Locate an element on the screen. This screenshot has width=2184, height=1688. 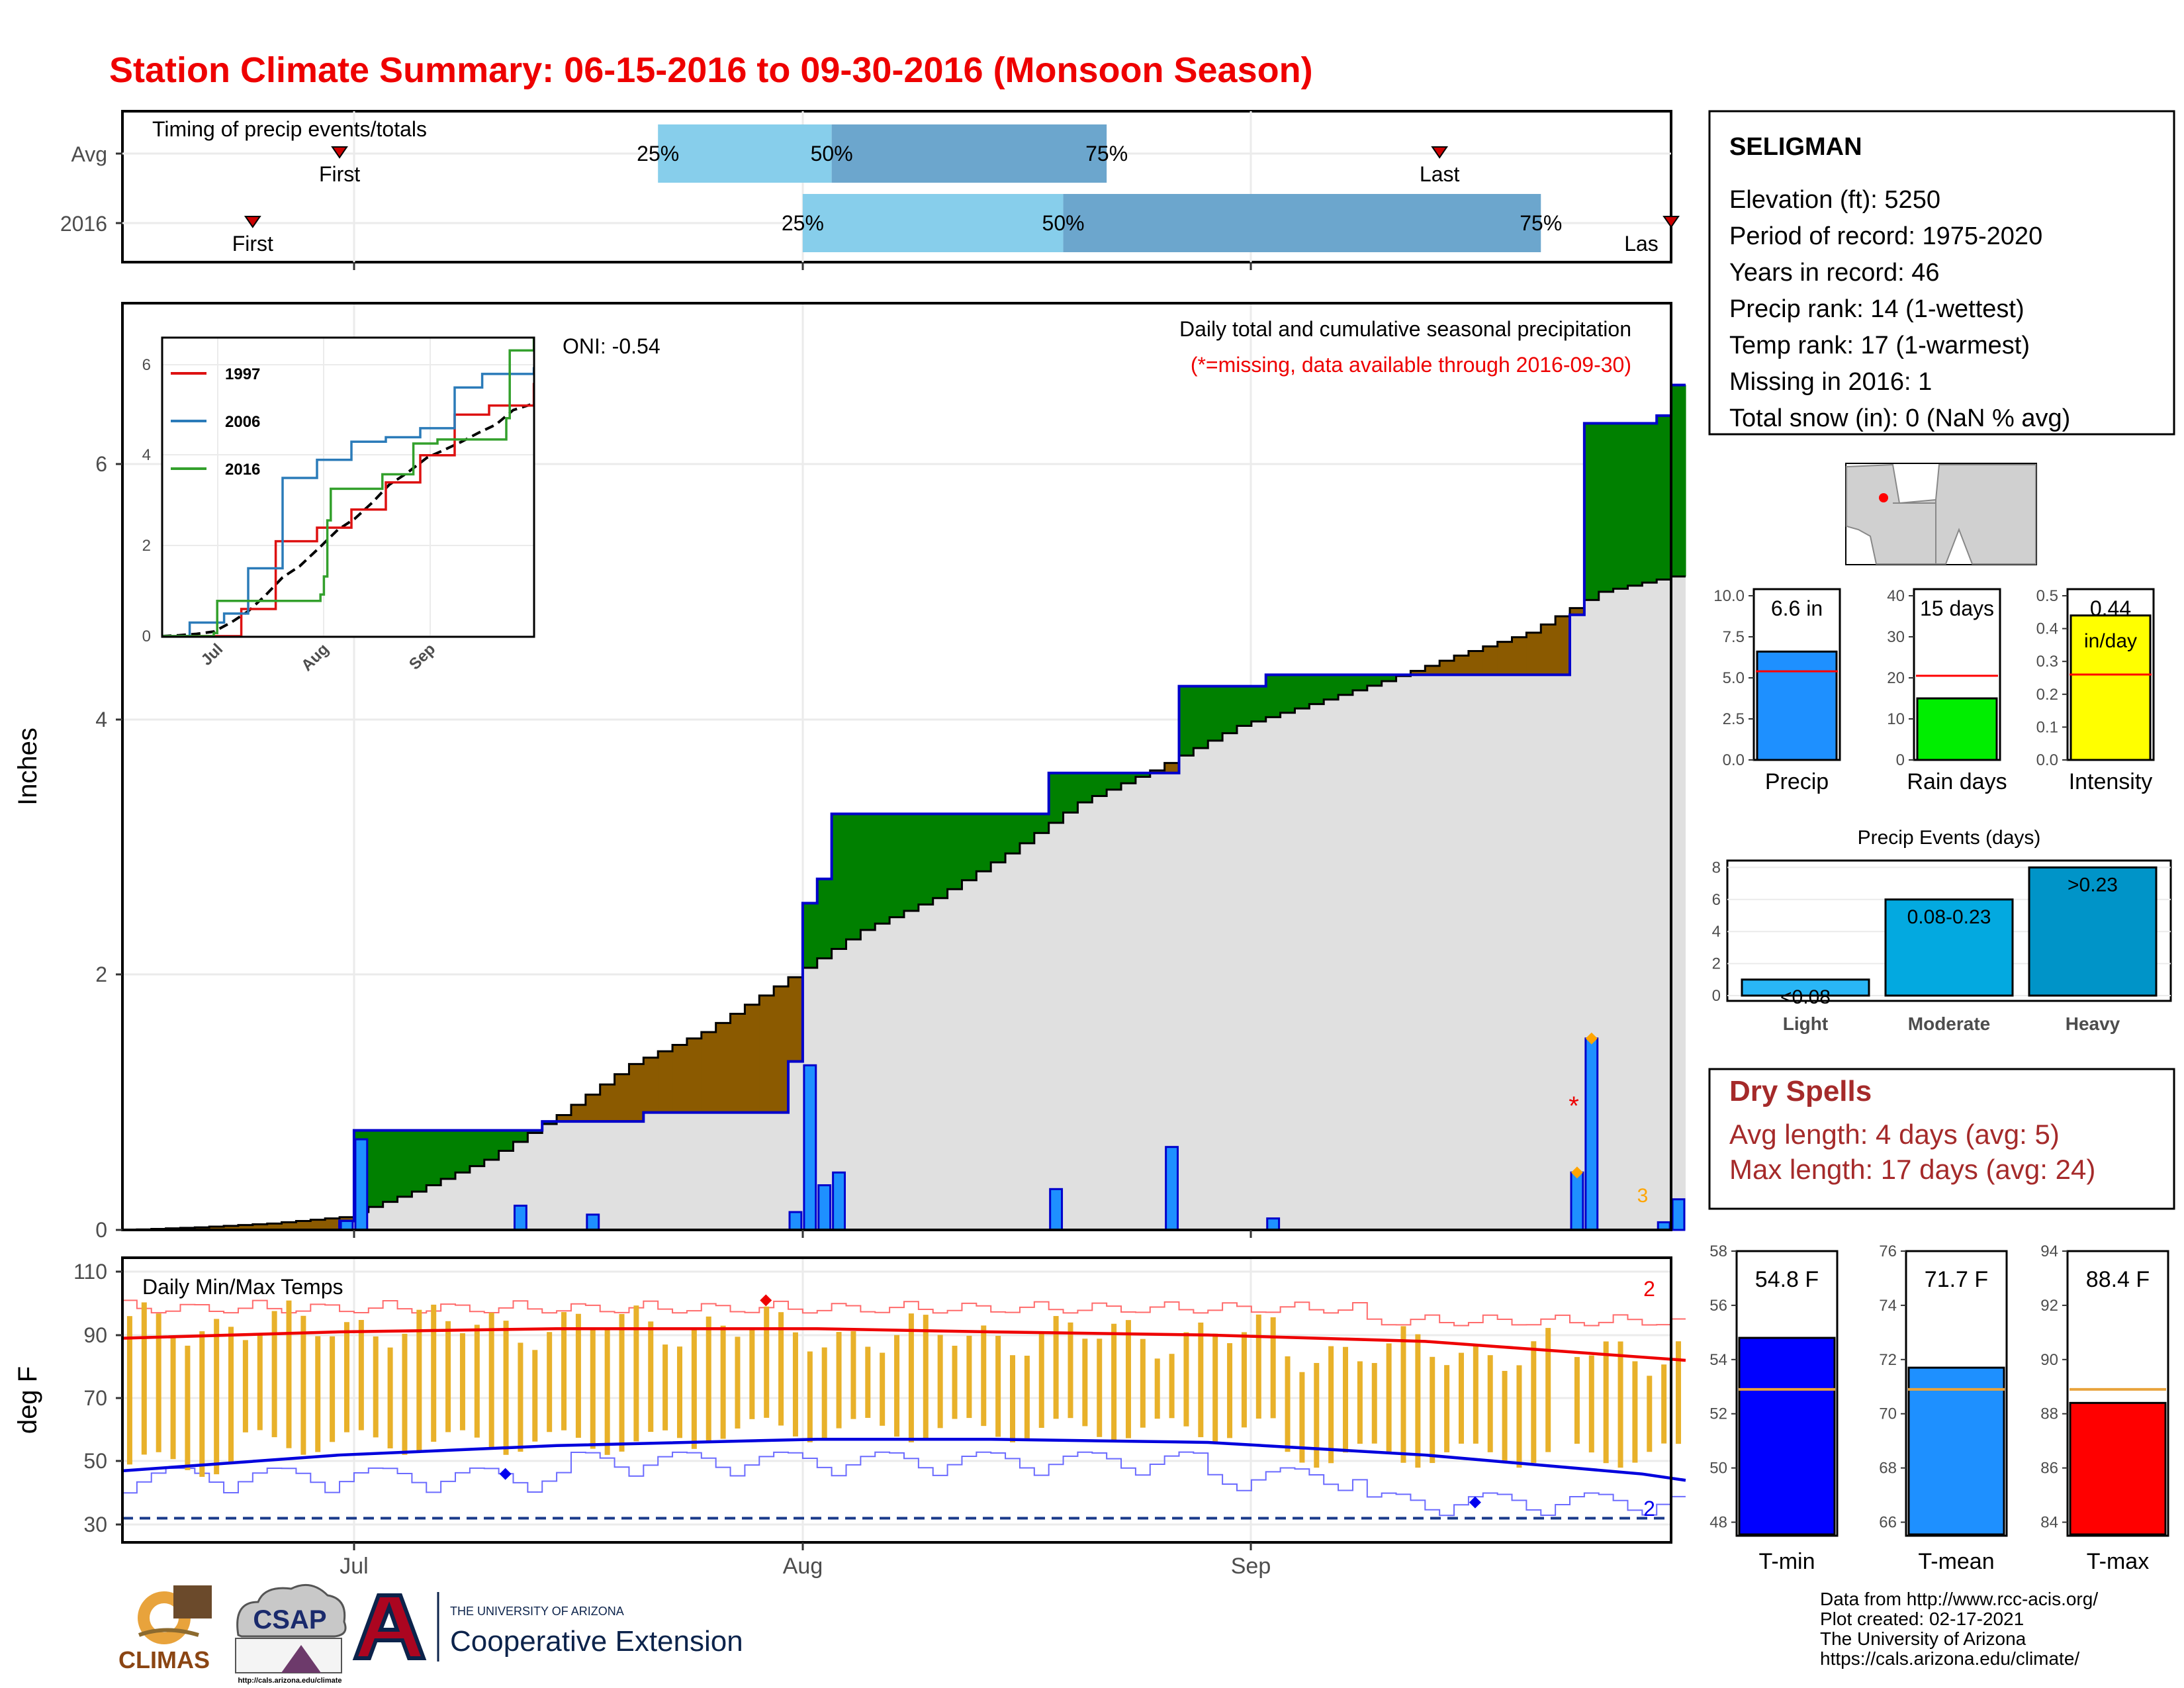
temp-bar-name: T-mean is located at coordinates (1956, 1561).